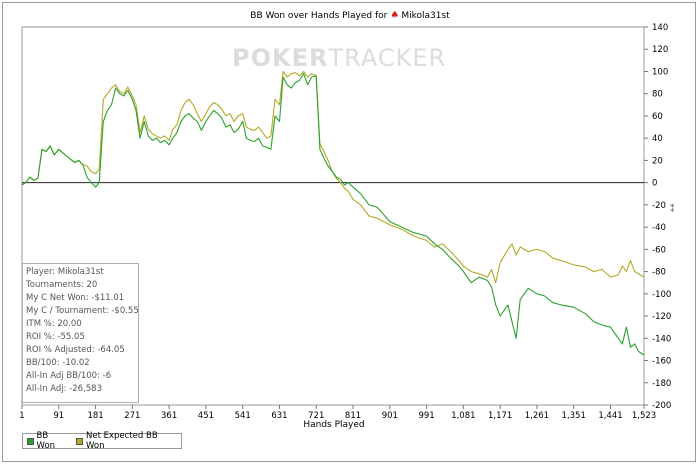 The width and height of the screenshot is (700, 466). Describe the element at coordinates (82, 324) in the screenshot. I see `stat-line: ITM %: 20.00` at that location.